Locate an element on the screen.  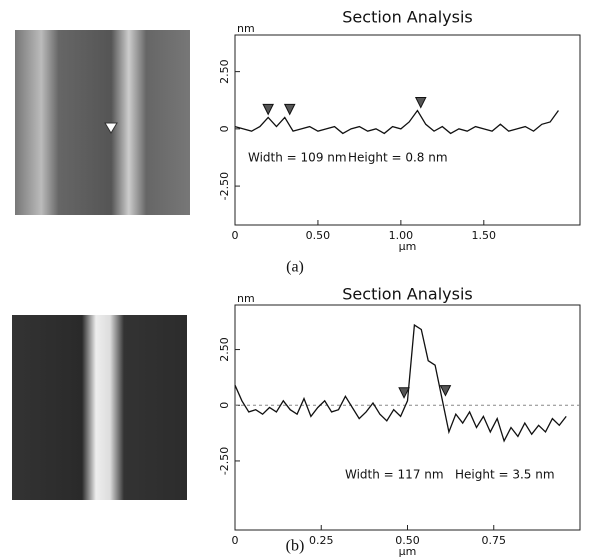
image-cursor is located at coordinates (111, 128).